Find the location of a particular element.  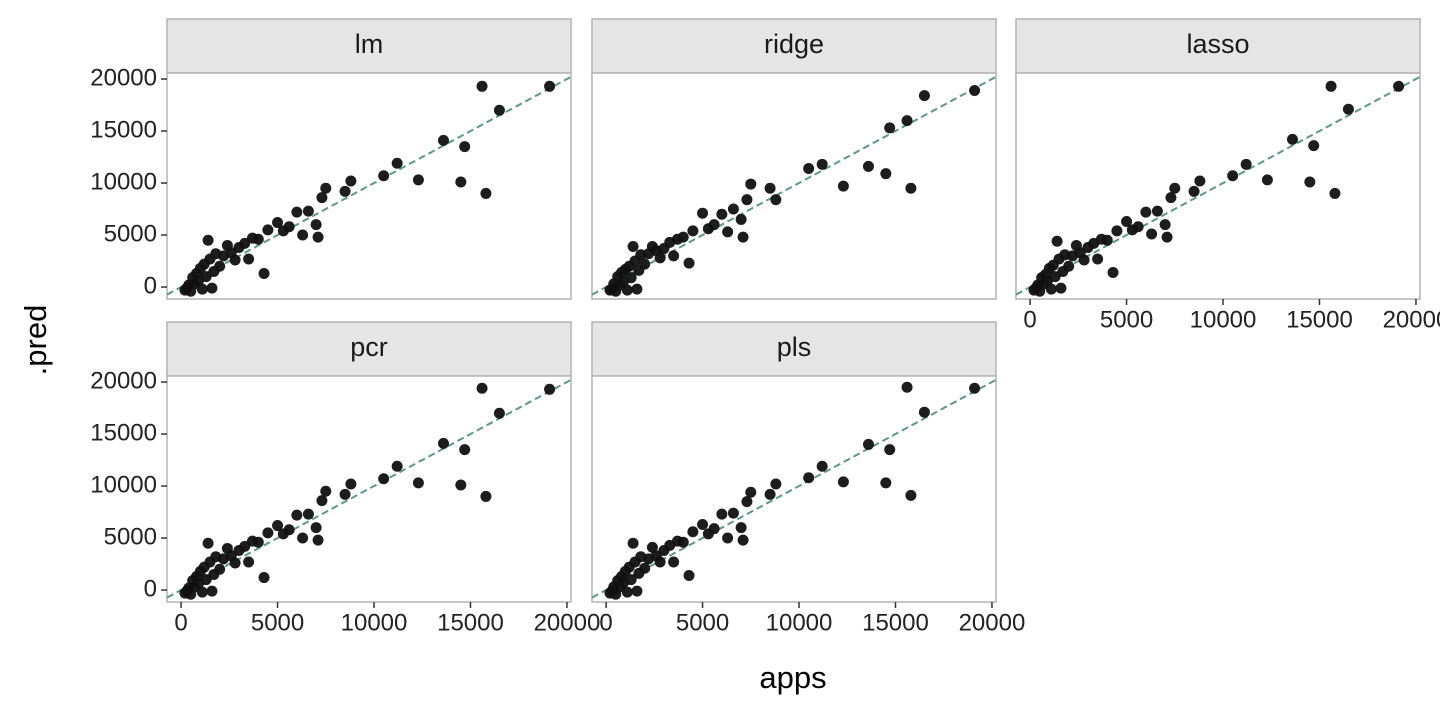

x-axis-title: apps is located at coordinates (792, 677).